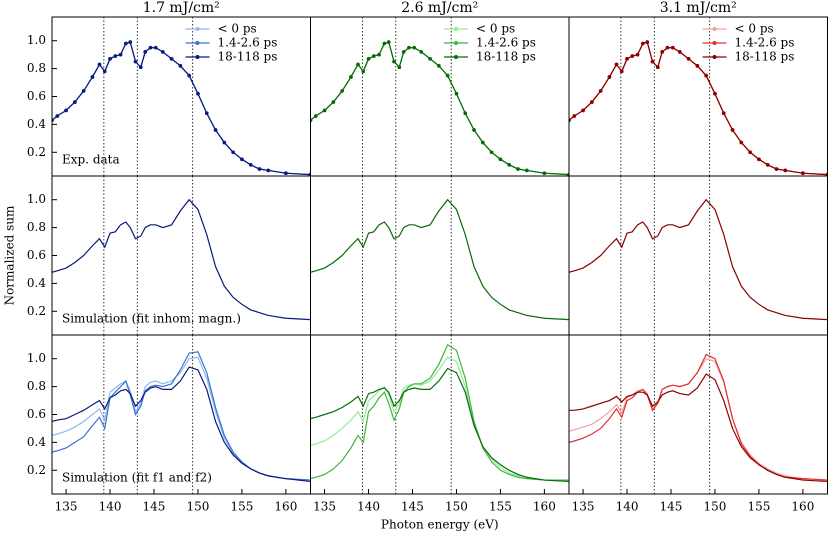  I want to click on y-tick-label: 1.0, so click(36, 358).